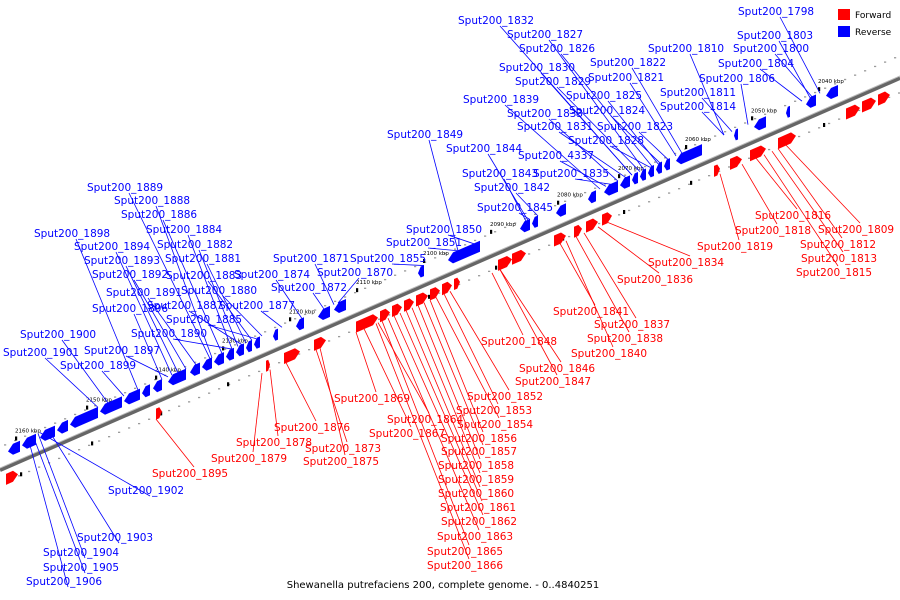 The width and height of the screenshot is (900, 600). Describe the element at coordinates (537, 68) in the screenshot. I see `reverse-gene-label: Sput200_1830` at that location.